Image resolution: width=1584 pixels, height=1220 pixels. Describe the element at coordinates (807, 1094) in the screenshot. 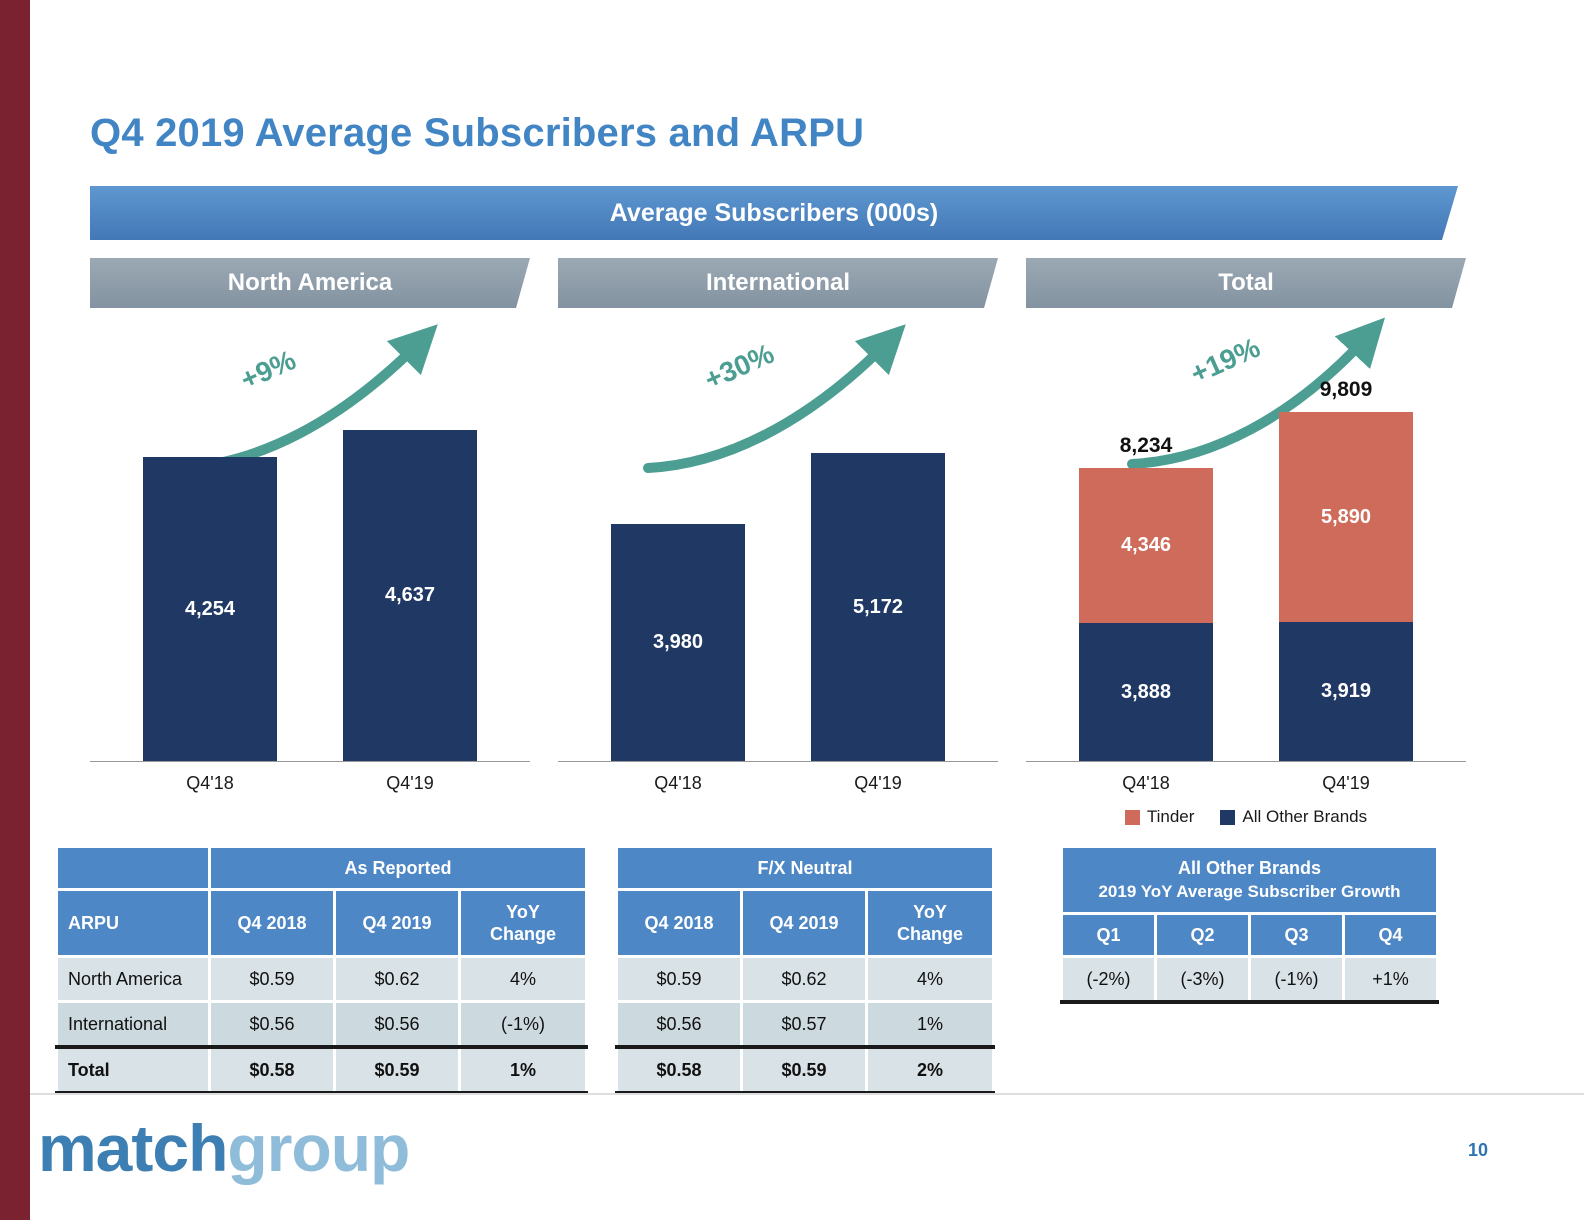

I see `footer-divider` at that location.